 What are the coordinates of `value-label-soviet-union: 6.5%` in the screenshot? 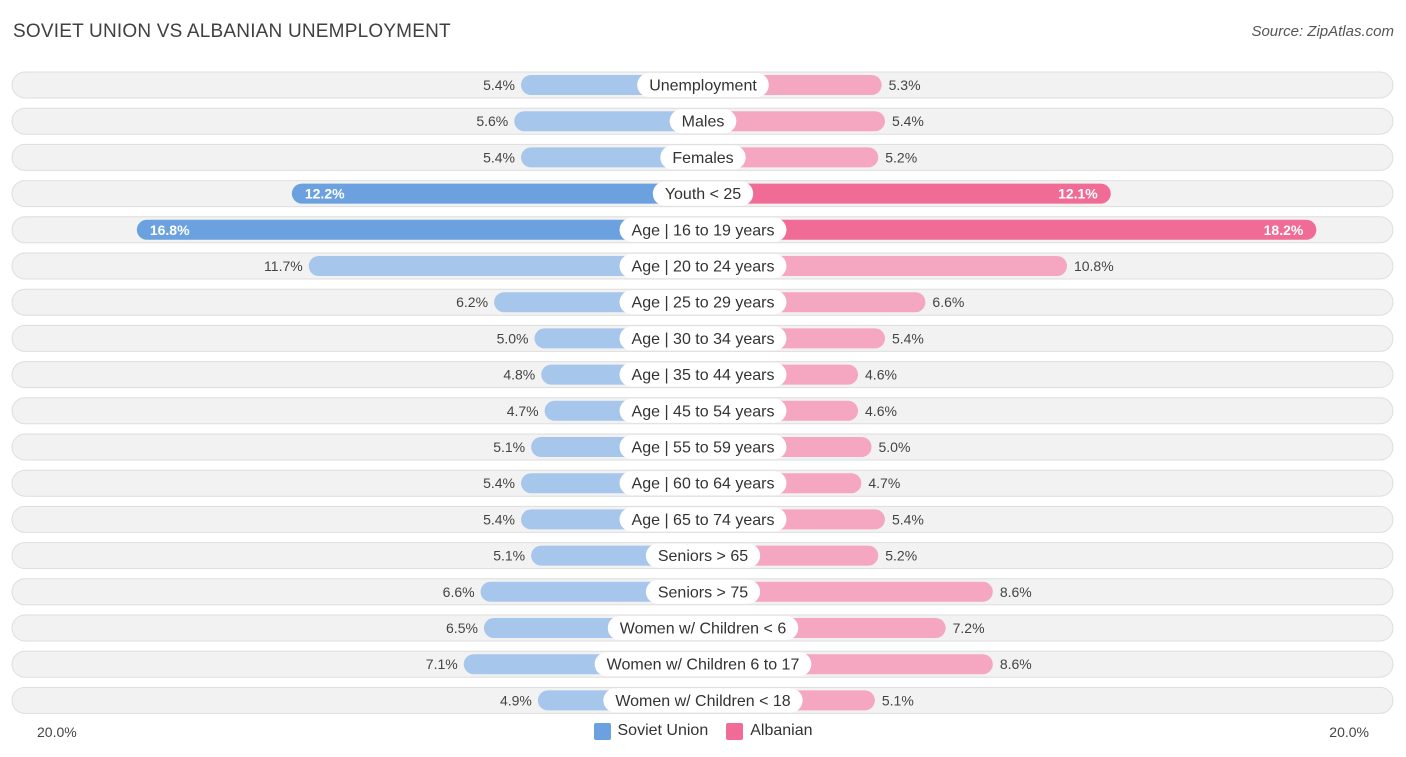 It's located at (462, 628).